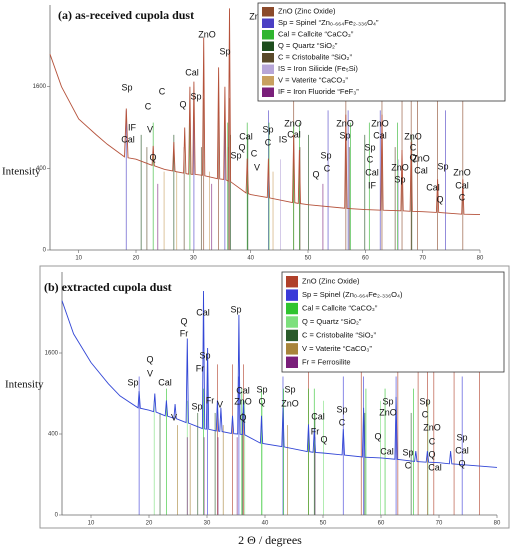  I want to click on legend-label: Fr = Ferrosilite, so click(326, 361).